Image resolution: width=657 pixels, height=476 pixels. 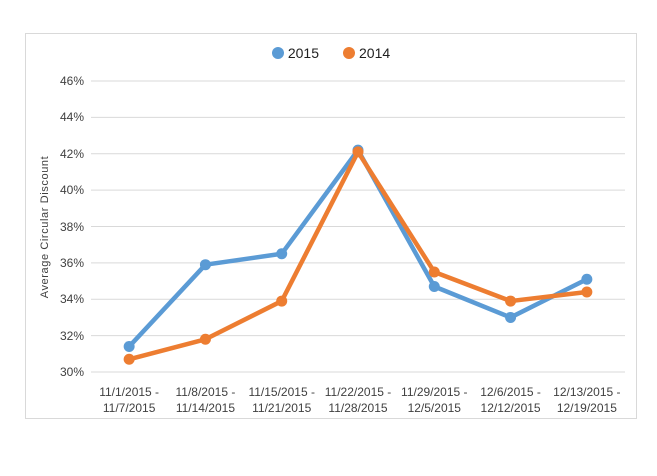 What do you see at coordinates (358, 392) in the screenshot?
I see `x-tick-line1: 11/22/2015 -` at bounding box center [358, 392].